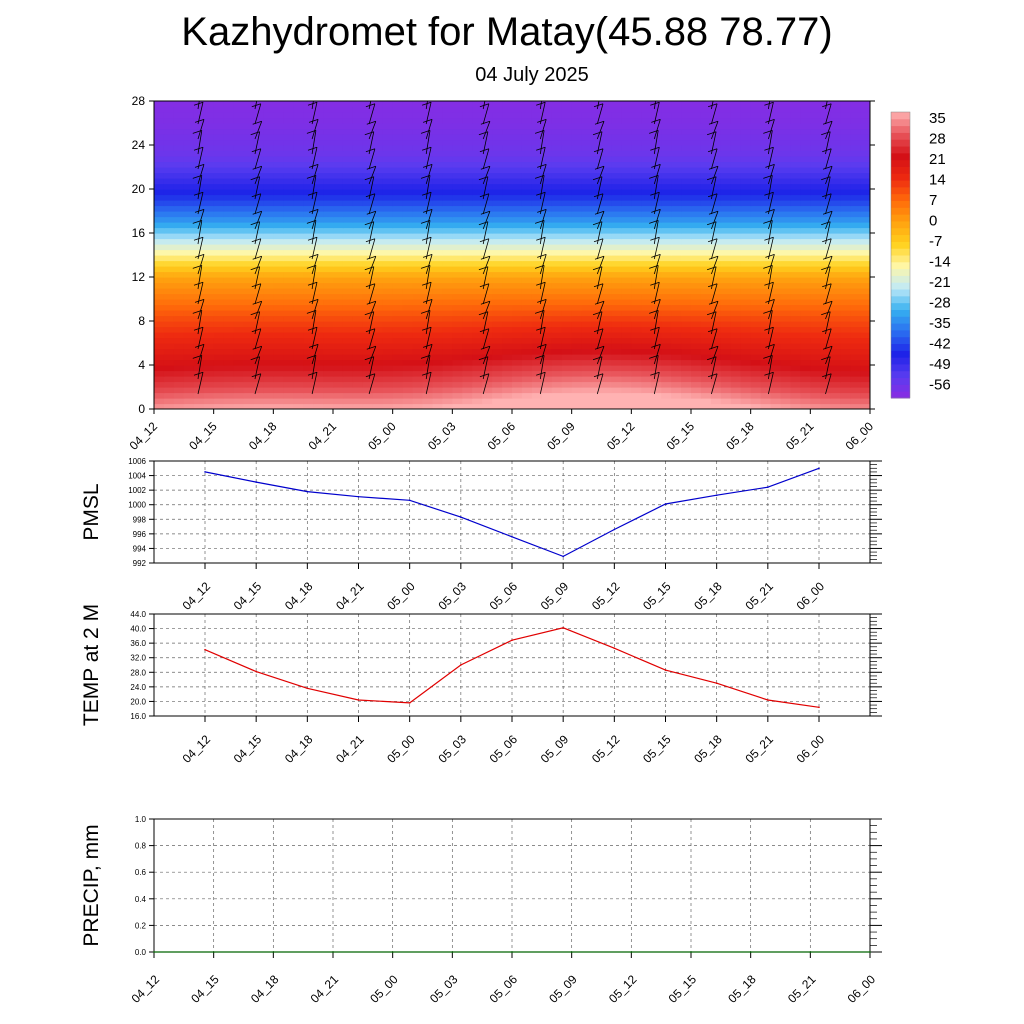 The image size is (1024, 1024). Describe the element at coordinates (657, 596) in the screenshot. I see `x-tick-label: 05_15` at that location.